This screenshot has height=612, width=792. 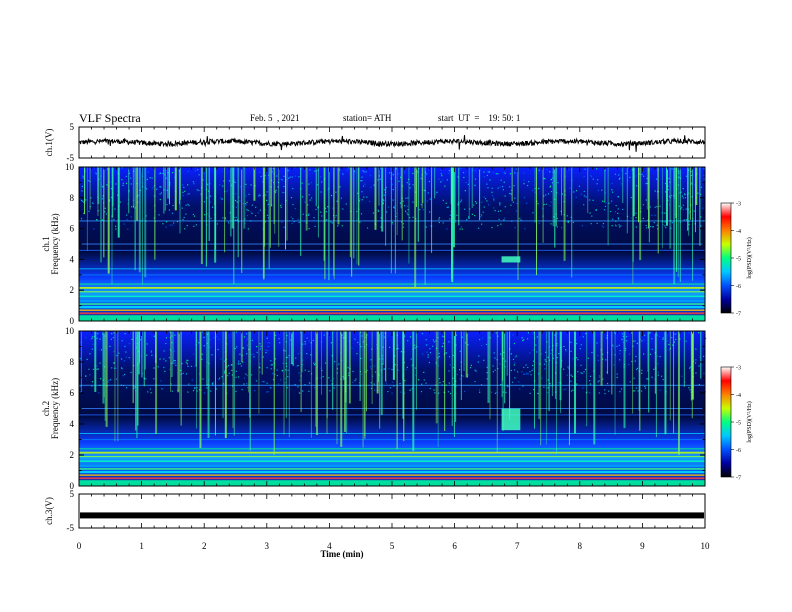 I want to click on colorbar-label: log(PSD)(V²/Hz), so click(x=749, y=421).